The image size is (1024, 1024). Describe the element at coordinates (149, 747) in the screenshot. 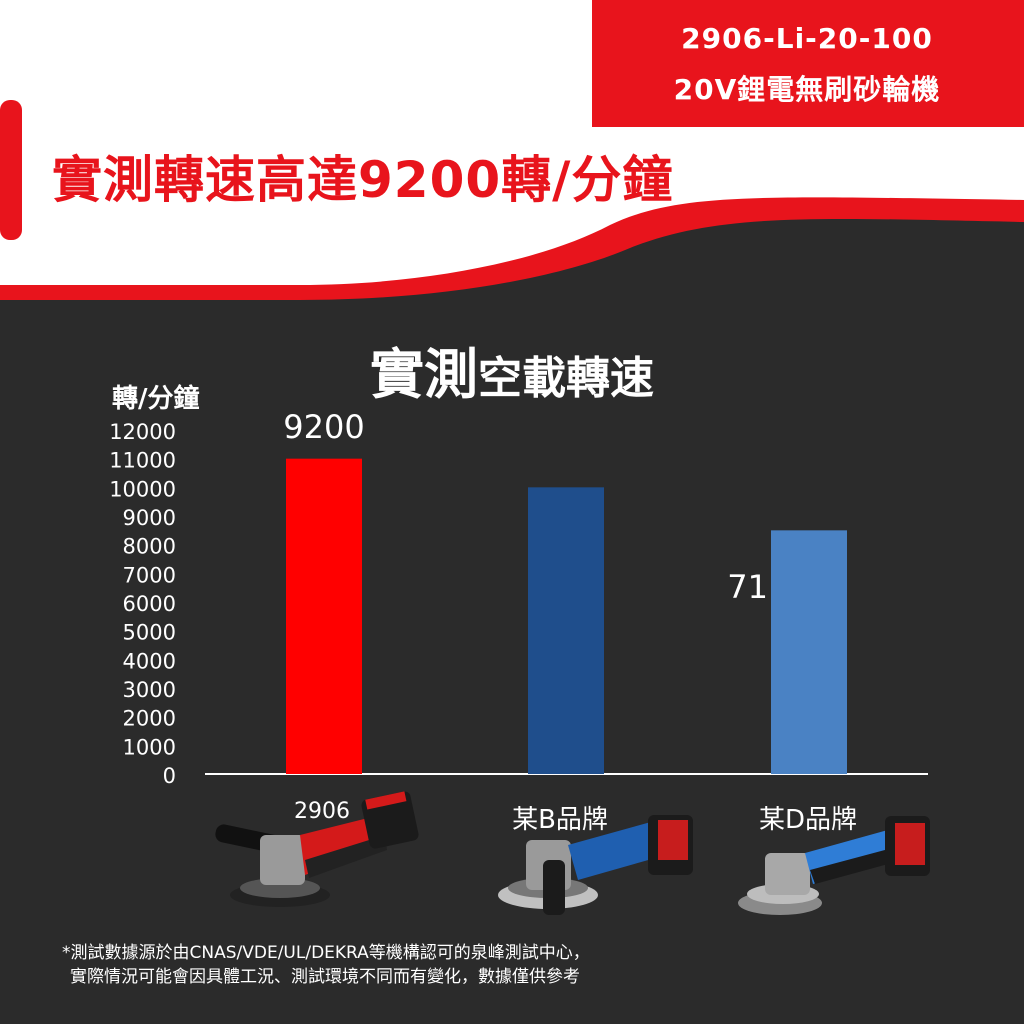

I see `y-tick-label: 1000` at that location.